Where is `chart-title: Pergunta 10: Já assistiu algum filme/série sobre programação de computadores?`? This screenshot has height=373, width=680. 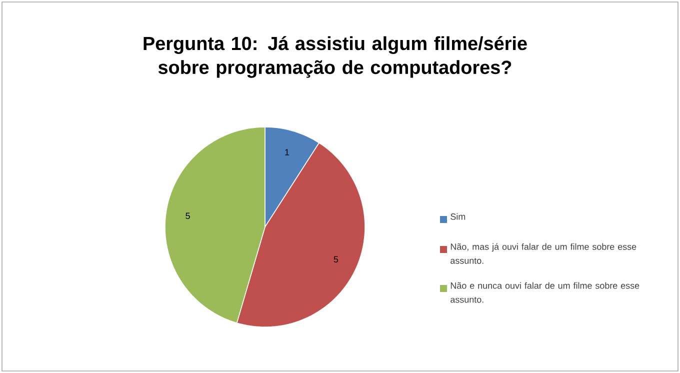
chart-title: Pergunta 10: Já assistiu algum filme/série sobre programação de computadores? is located at coordinates (335, 57).